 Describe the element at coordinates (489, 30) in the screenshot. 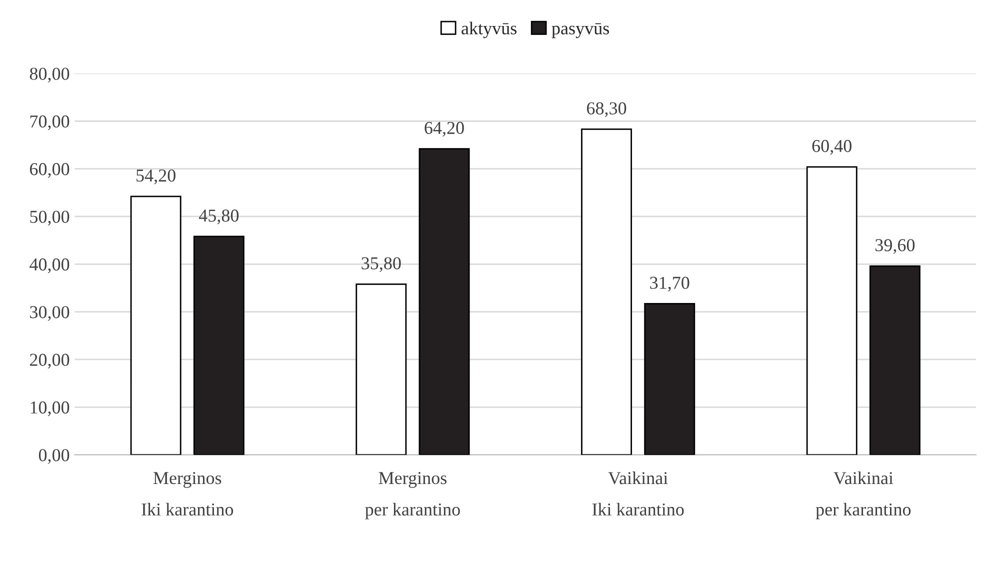

I see `legend-label: aktyvūs` at that location.